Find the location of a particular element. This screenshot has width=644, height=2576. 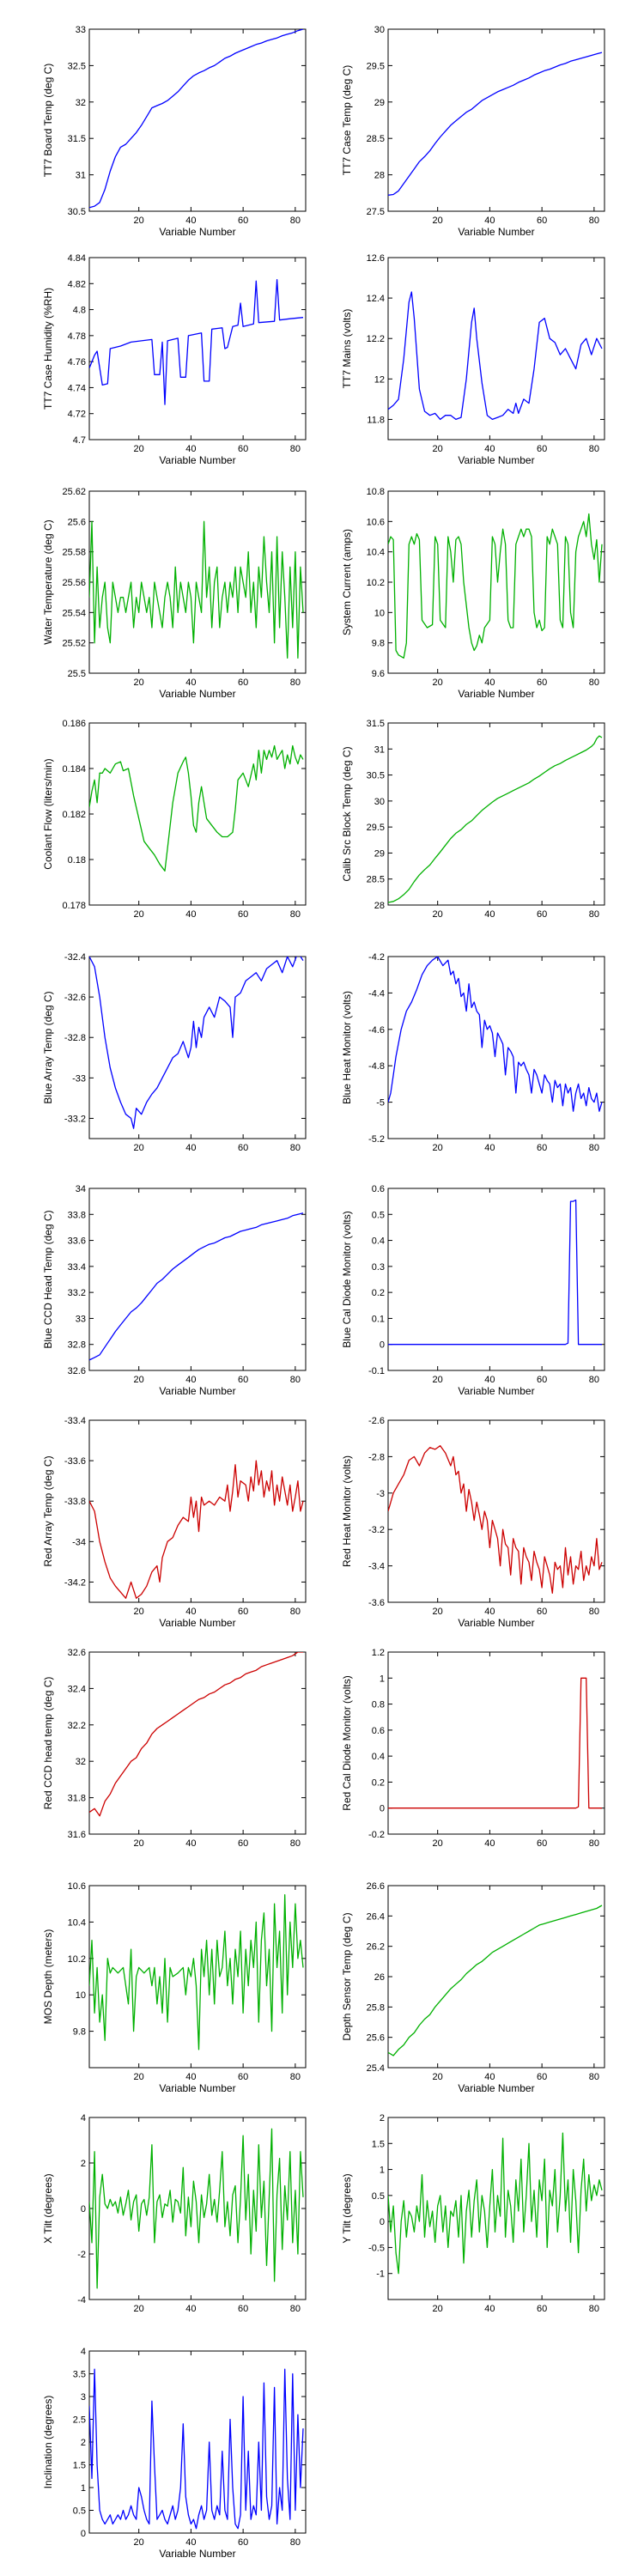

chart-12-ytick-label: 0.5 is located at coordinates (378, 1215).